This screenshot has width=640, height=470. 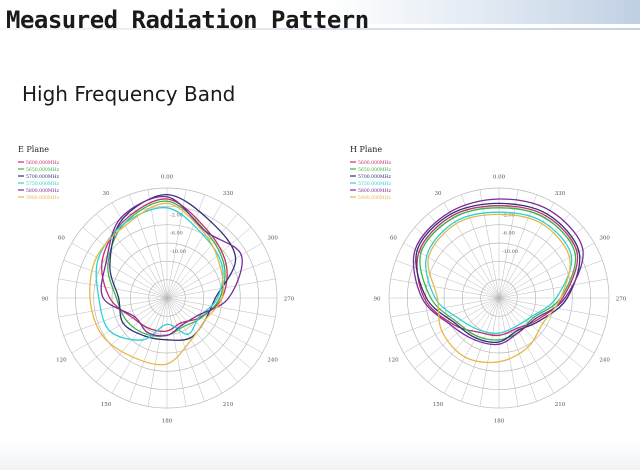 What do you see at coordinates (228, 405) in the screenshot?
I see `angle-tick-label: 210` at bounding box center [228, 405].